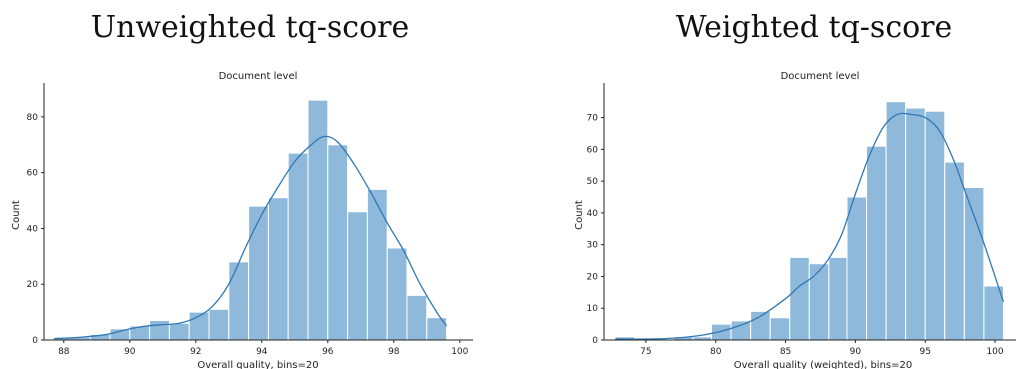  Describe the element at coordinates (593, 182) in the screenshot. I see `y-tick-label: 50` at that location.